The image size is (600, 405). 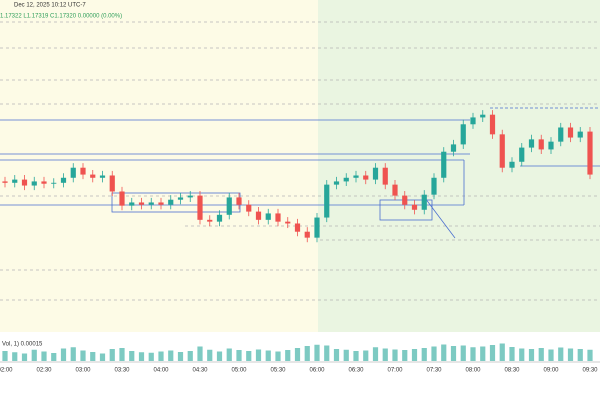 I want to click on x-tick-label: 07:30, so click(x=434, y=371).